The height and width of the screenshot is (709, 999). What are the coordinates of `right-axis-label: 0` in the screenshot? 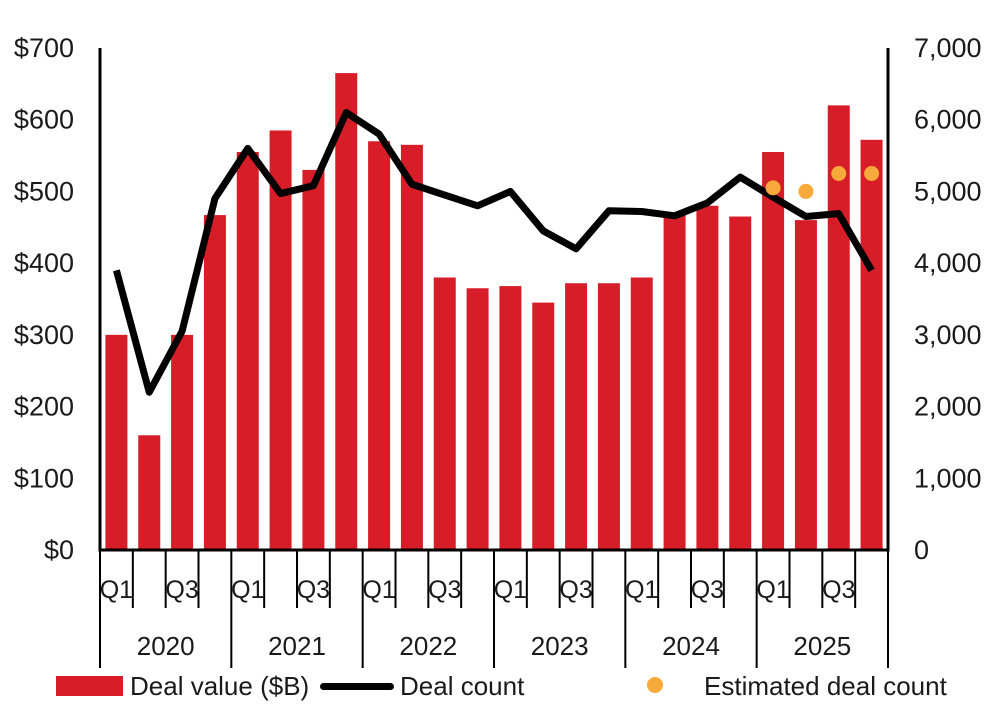 It's located at (921, 550).